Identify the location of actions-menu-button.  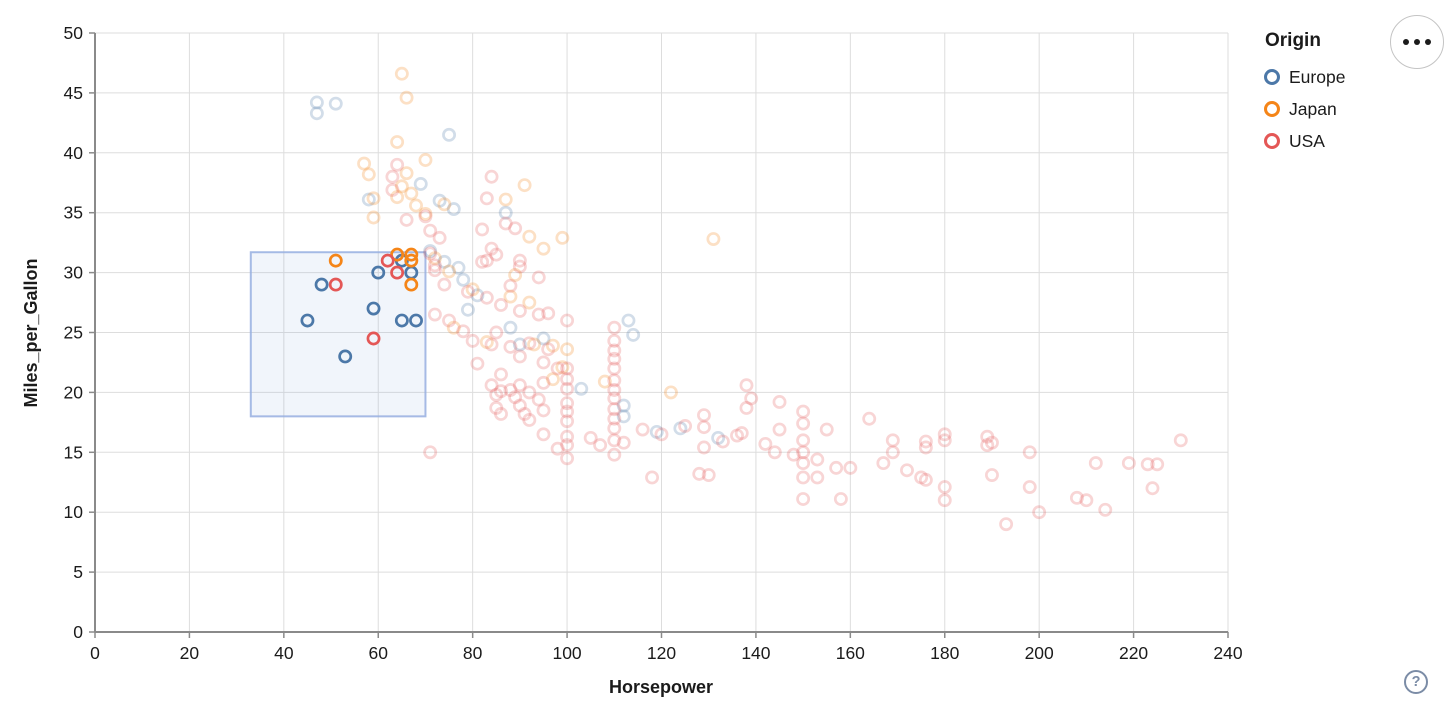
(1417, 42).